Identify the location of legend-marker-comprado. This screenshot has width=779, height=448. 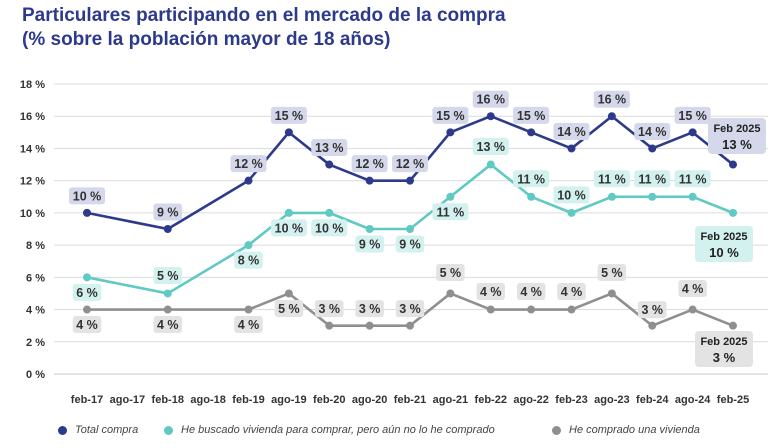
(556, 430).